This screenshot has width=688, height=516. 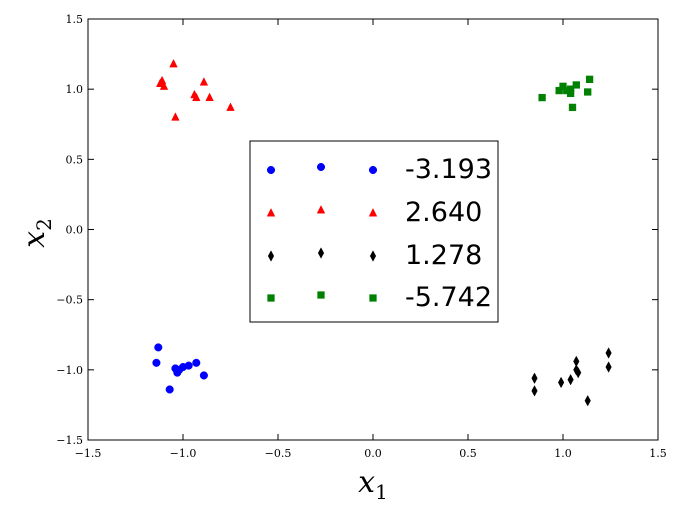 What do you see at coordinates (75, 230) in the screenshot?
I see `y-tick-label: 0.0` at bounding box center [75, 230].